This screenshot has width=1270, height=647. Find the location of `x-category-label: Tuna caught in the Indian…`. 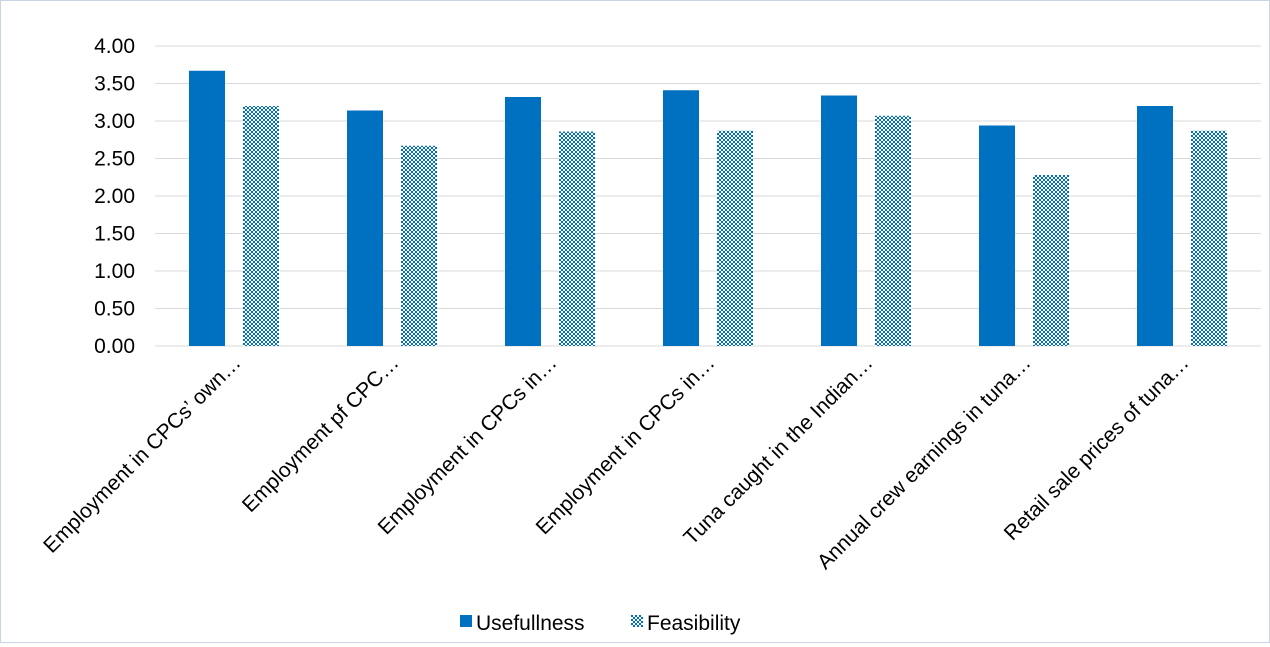

x-category-label: Tuna caught in the Indian… is located at coordinates (778, 450).